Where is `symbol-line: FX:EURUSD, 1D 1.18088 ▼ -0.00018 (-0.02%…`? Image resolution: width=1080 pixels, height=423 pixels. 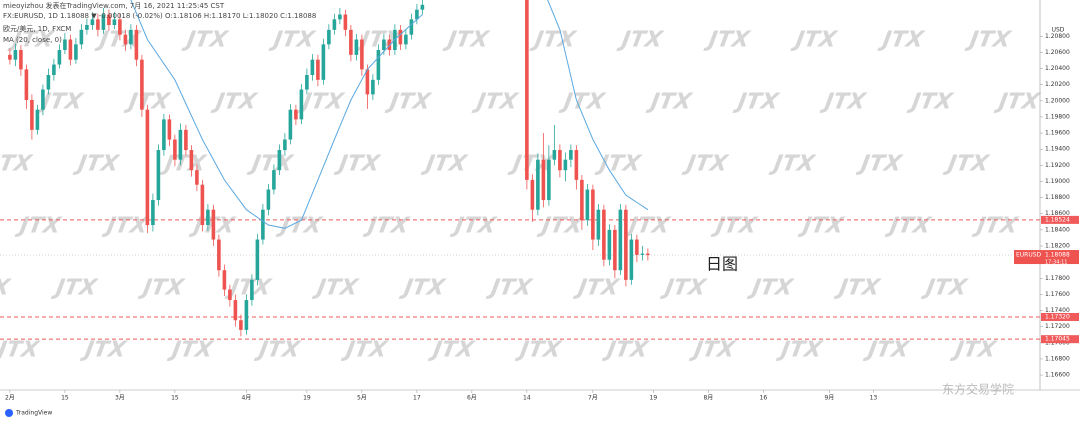
symbol-line: FX:EURUSD, 1D 1.18088 ▼ -0.00018 (-0.02%… is located at coordinates (159, 16).